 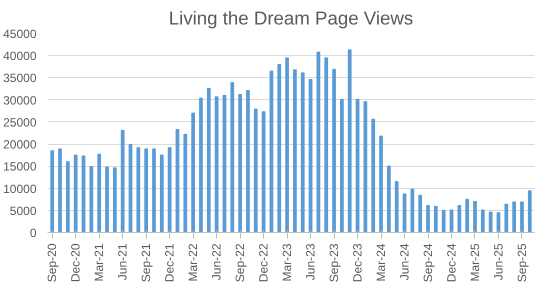 I want to click on x-tick-label: Sep-20, so click(x=52, y=262).